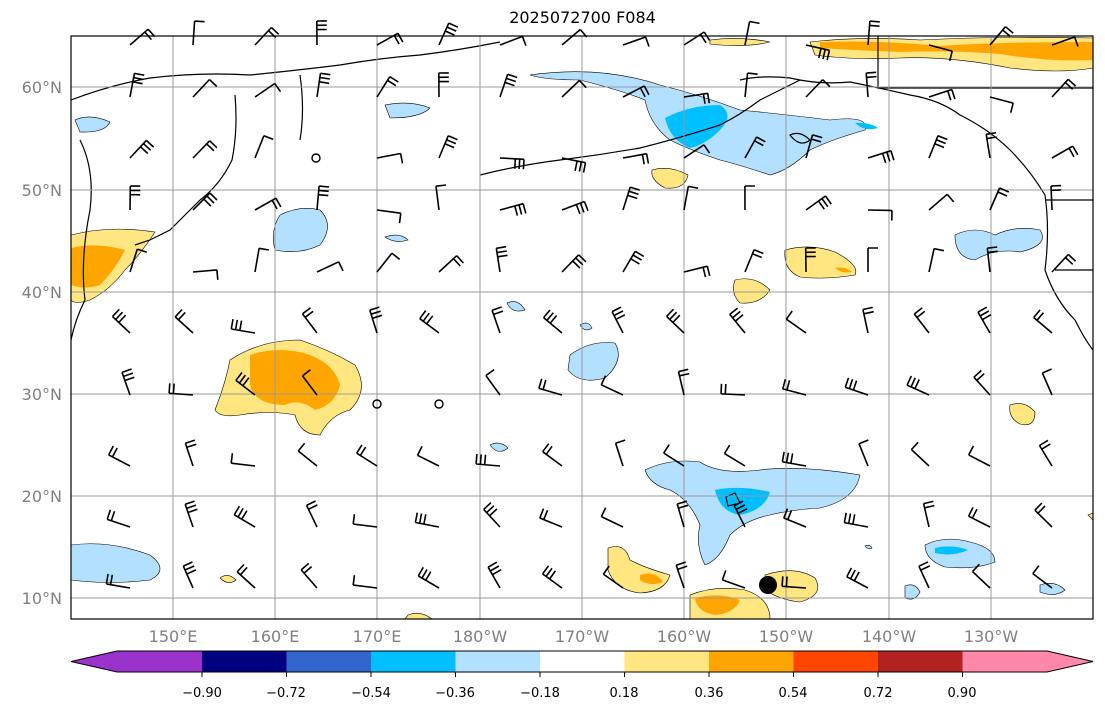  Describe the element at coordinates (540, 693) in the screenshot. I see `colorbar-tick-label: −0.18` at that location.